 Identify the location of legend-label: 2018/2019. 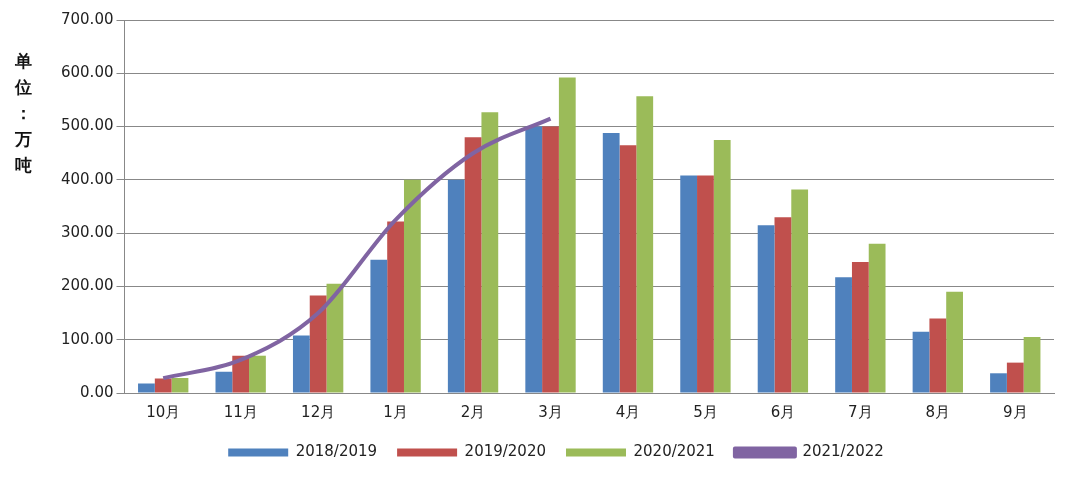
(336, 451).